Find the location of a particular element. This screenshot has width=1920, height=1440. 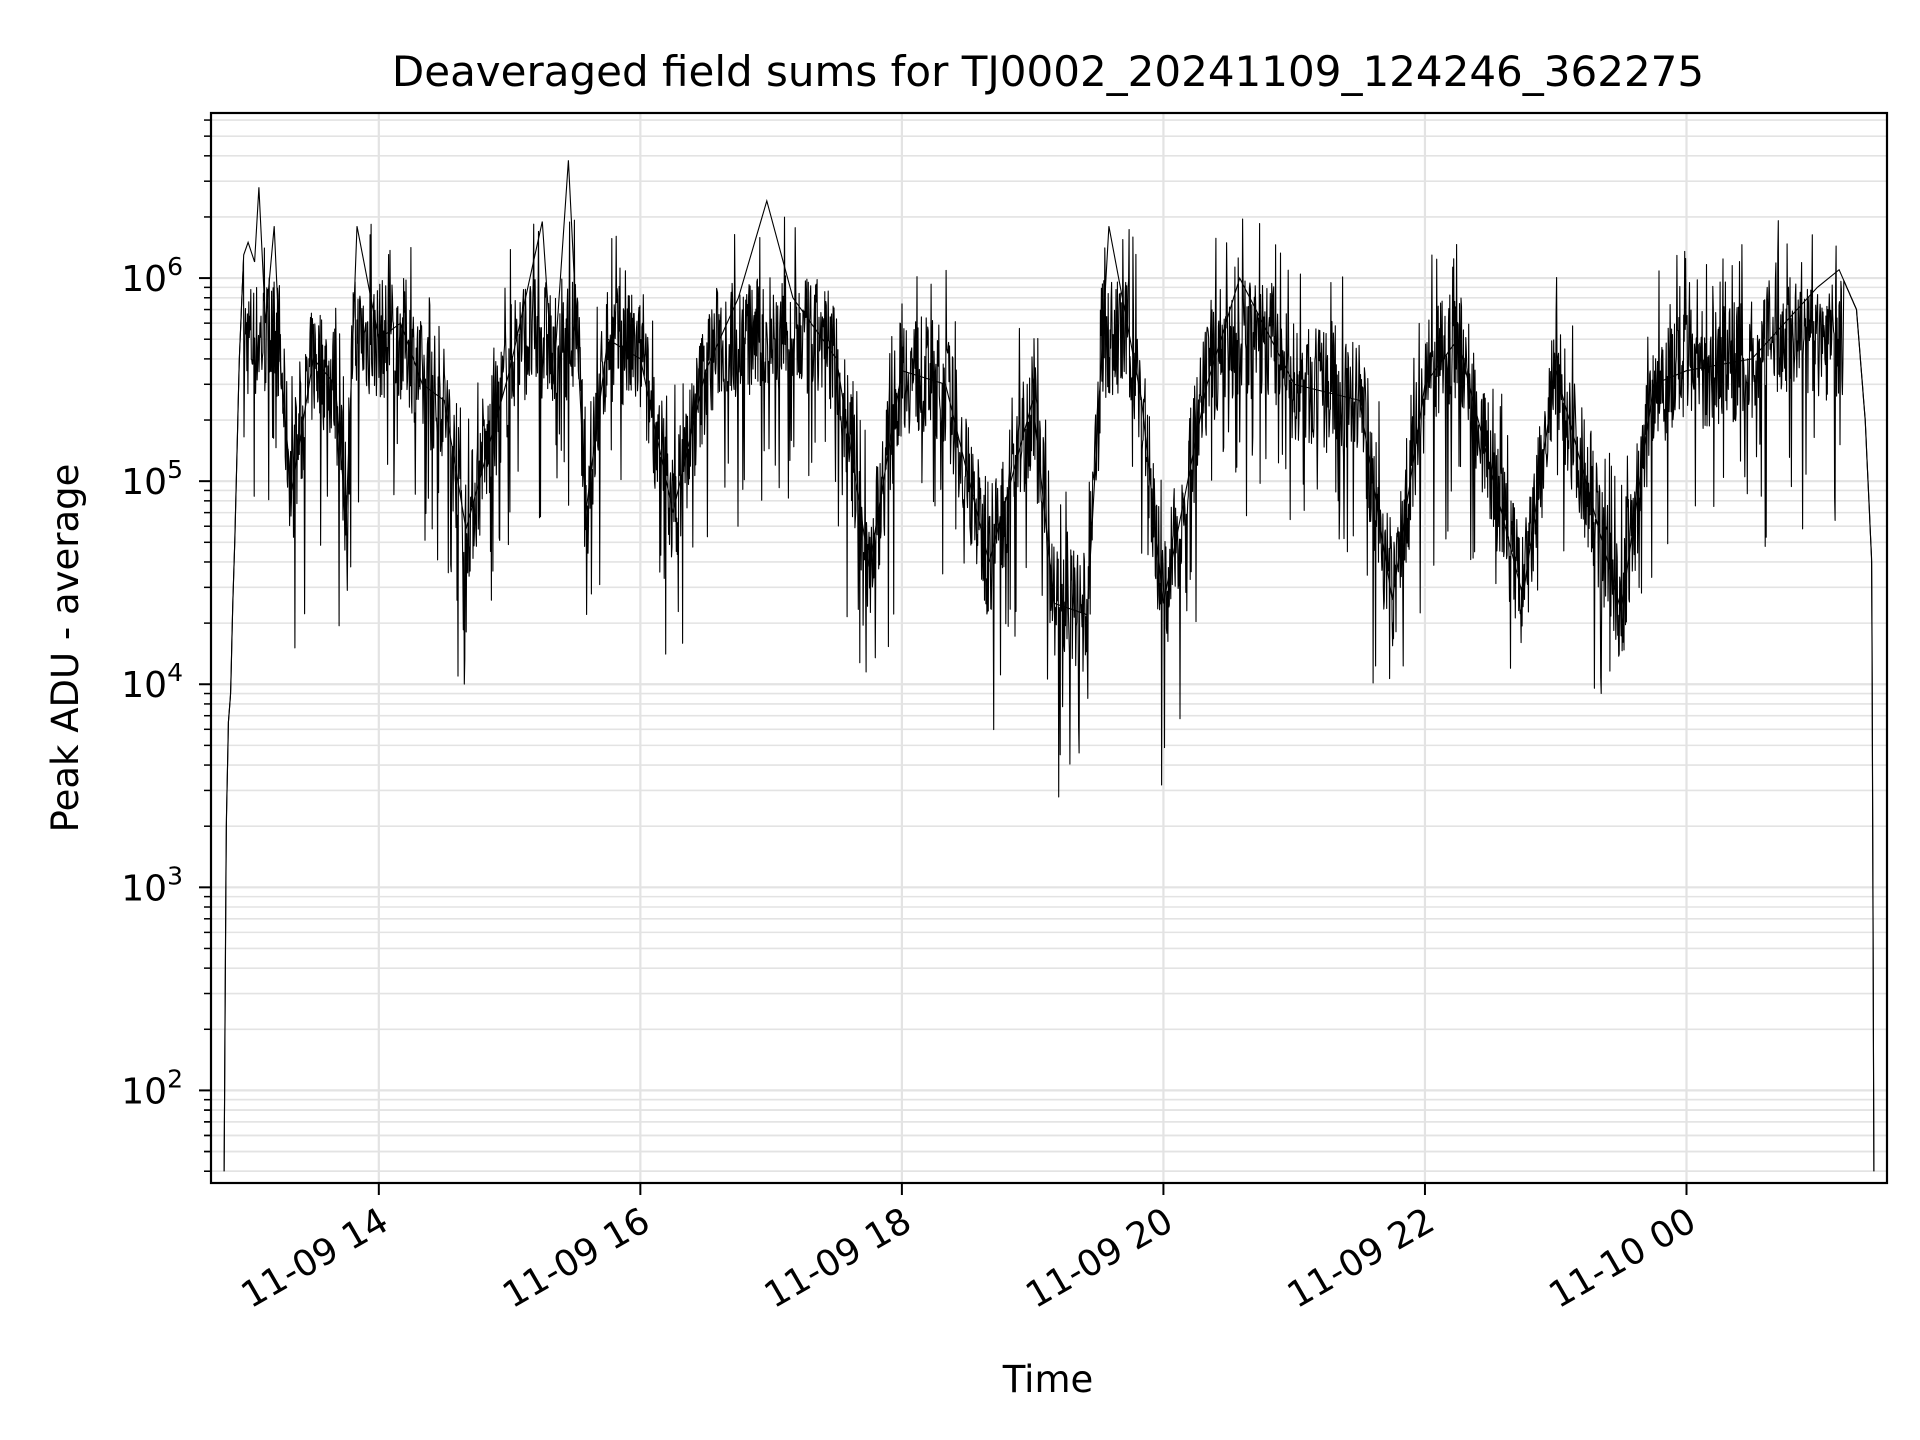

y-axis-label: Peak ADU - average is located at coordinates (65, 648).